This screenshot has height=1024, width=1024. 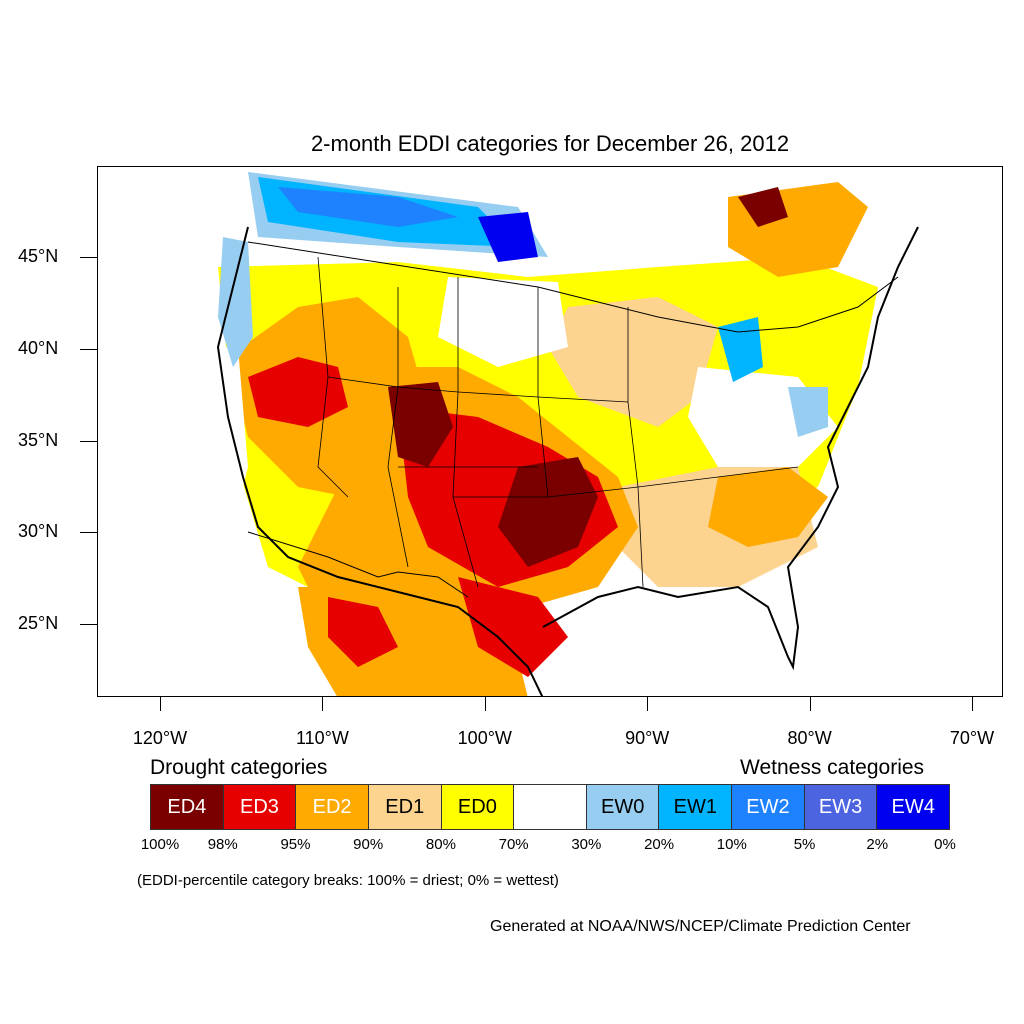 What do you see at coordinates (235, 302) in the screenshot?
I see `ew0-region-west-coast` at bounding box center [235, 302].